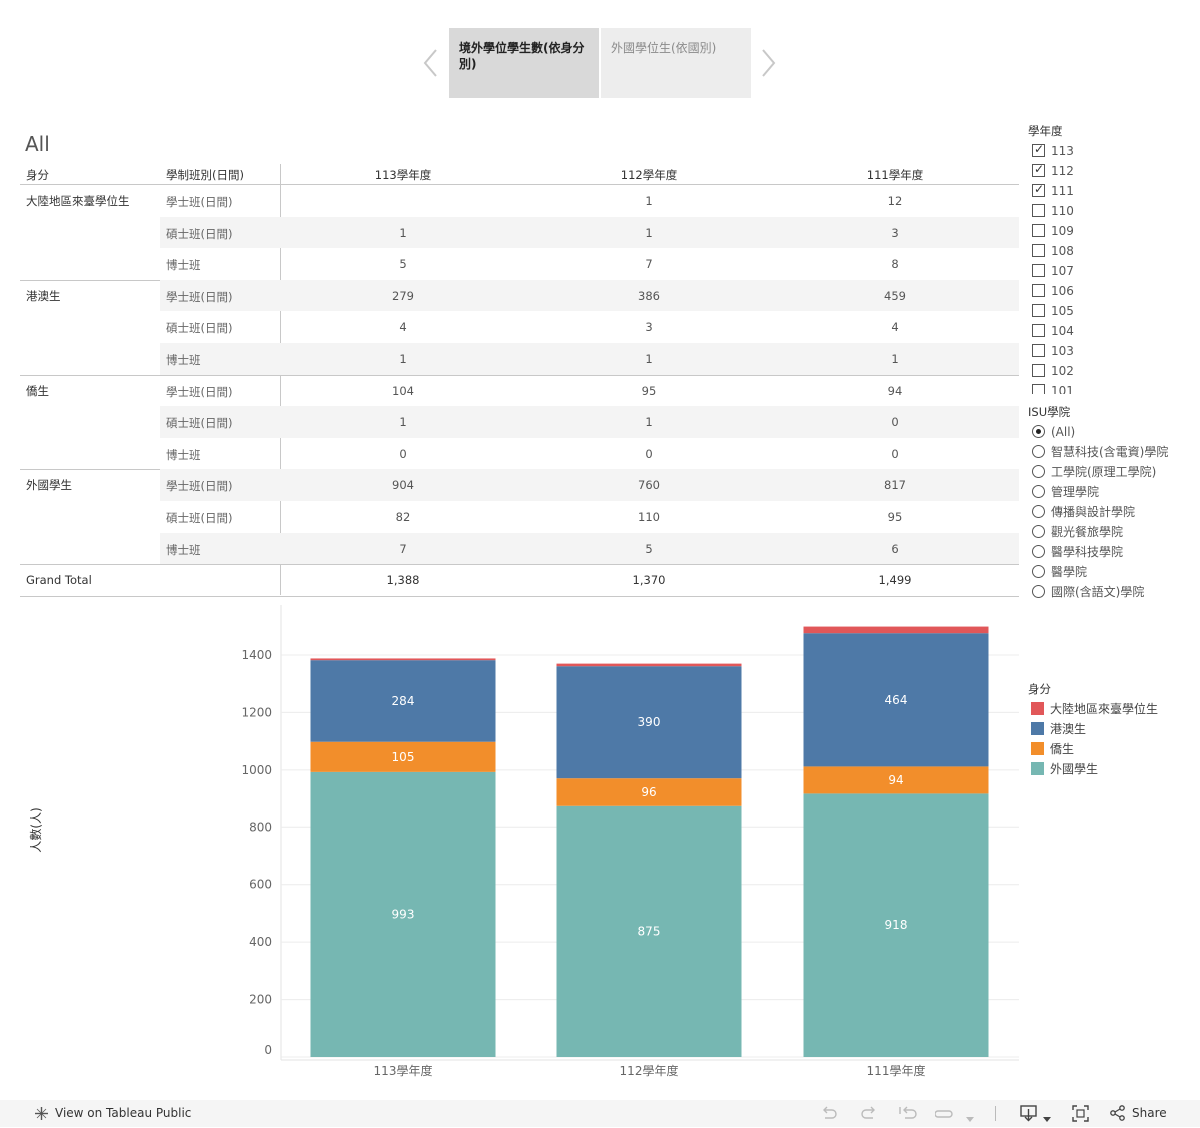 The image size is (1200, 1128). What do you see at coordinates (1053, 251) in the screenshot?
I see `year-option: 108` at bounding box center [1053, 251].